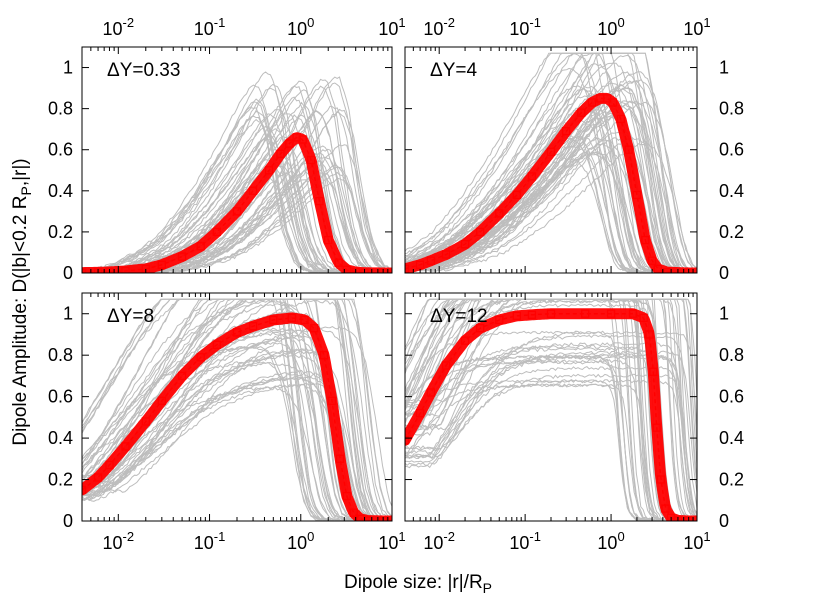  Describe the element at coordinates (459, 316) in the screenshot. I see `panel-annotation: ΔY=12` at that location.